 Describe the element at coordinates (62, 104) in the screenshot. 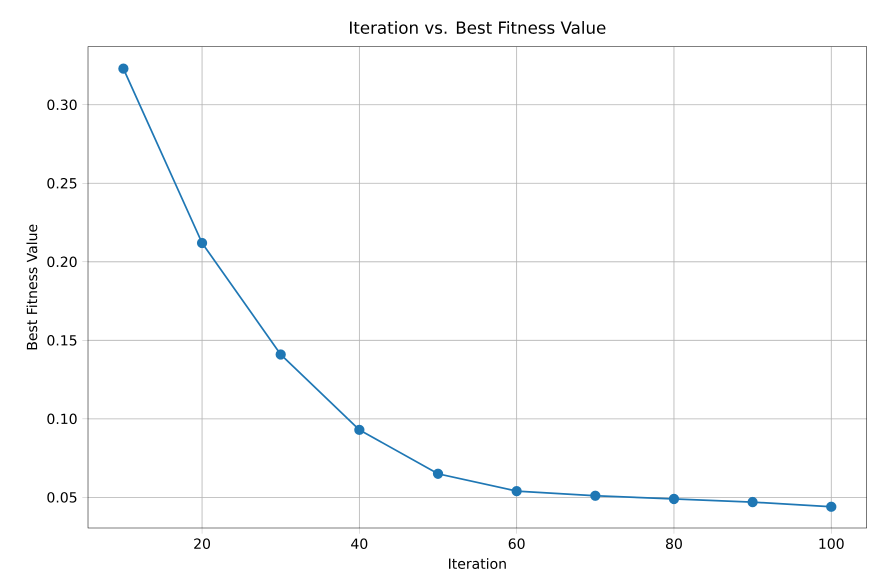

I see `y-tick-label: 0.30` at that location.